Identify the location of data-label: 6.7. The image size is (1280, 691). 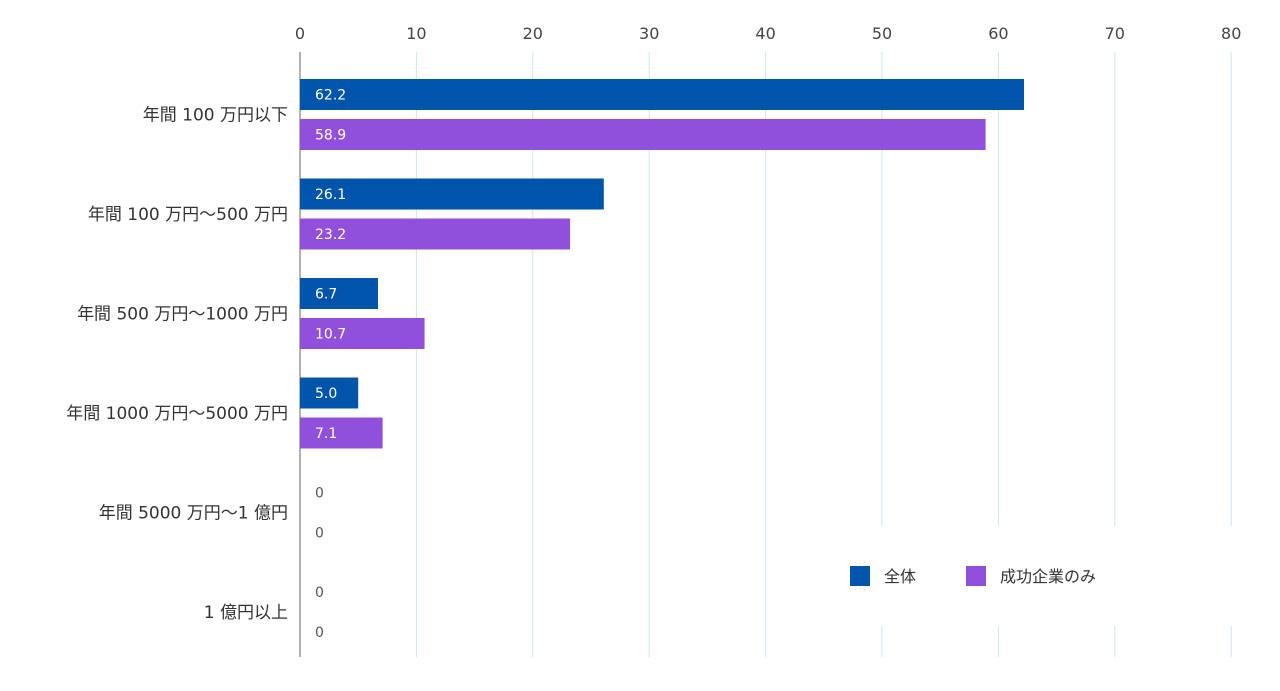
(326, 295).